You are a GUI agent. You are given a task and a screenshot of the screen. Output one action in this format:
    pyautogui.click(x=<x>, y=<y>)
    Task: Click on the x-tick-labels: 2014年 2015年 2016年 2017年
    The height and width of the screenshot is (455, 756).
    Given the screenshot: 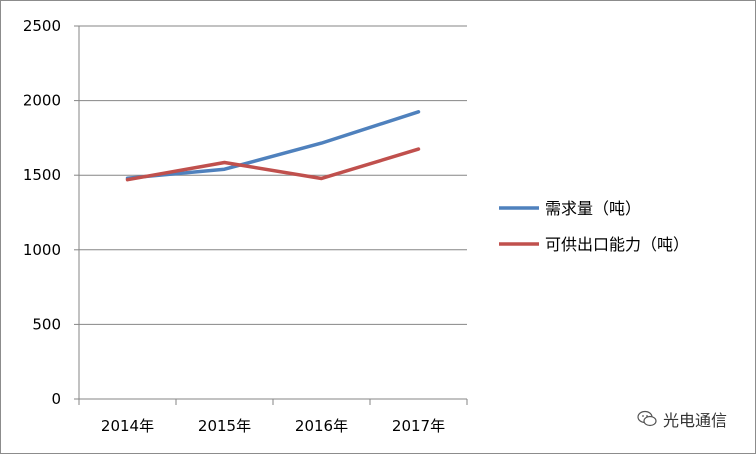 What is the action you would take?
    pyautogui.click(x=273, y=426)
    